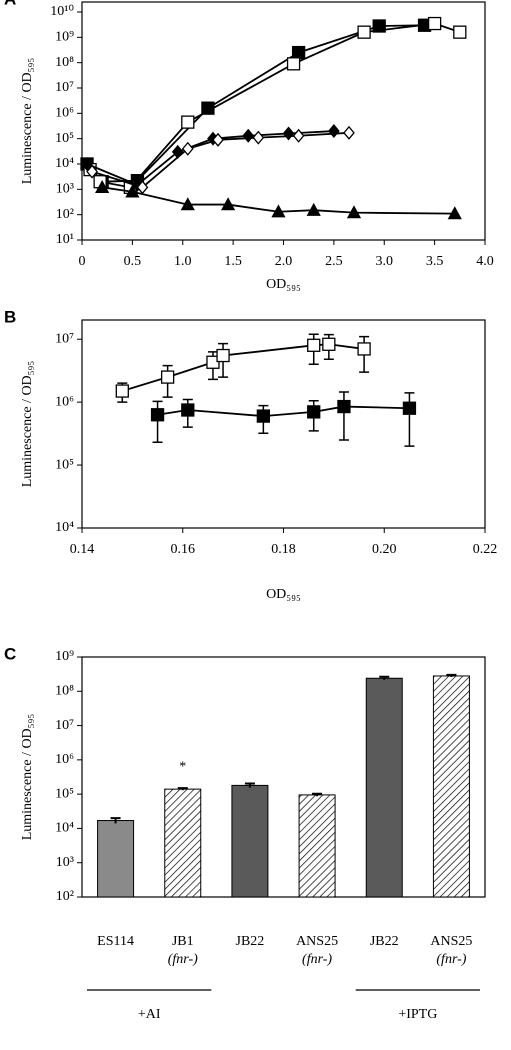  Describe the element at coordinates (183, 261) in the screenshot. I see `x-tick-label: 1.0` at that location.